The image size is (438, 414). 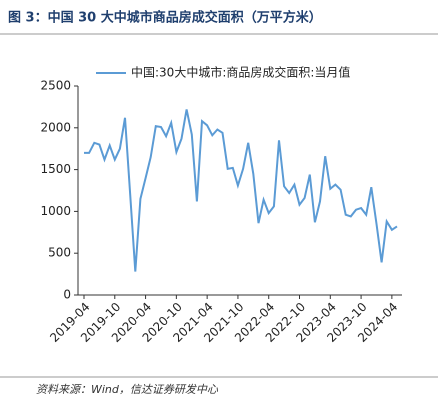 I want to click on legend-label: 中国:30大中城市:商品房成交面积:当月值, so click(x=240, y=72).